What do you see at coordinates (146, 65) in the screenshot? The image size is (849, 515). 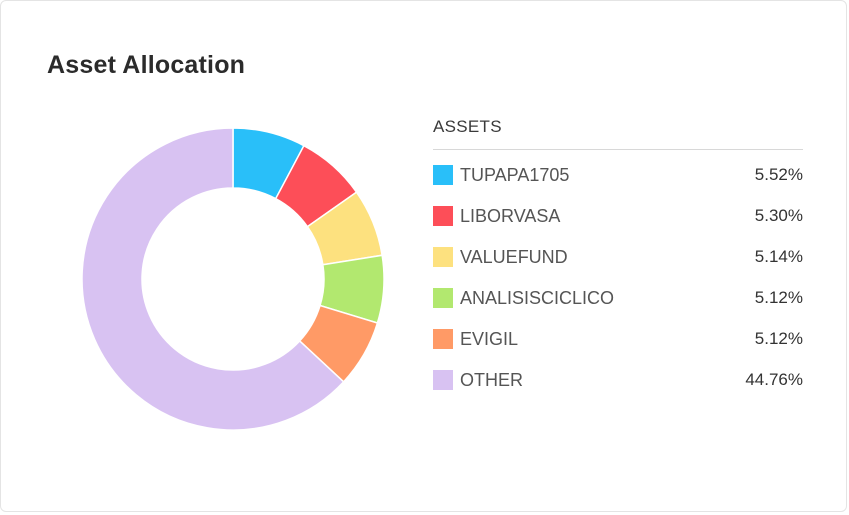 I see `page-title: Asset Allocation` at bounding box center [146, 65].